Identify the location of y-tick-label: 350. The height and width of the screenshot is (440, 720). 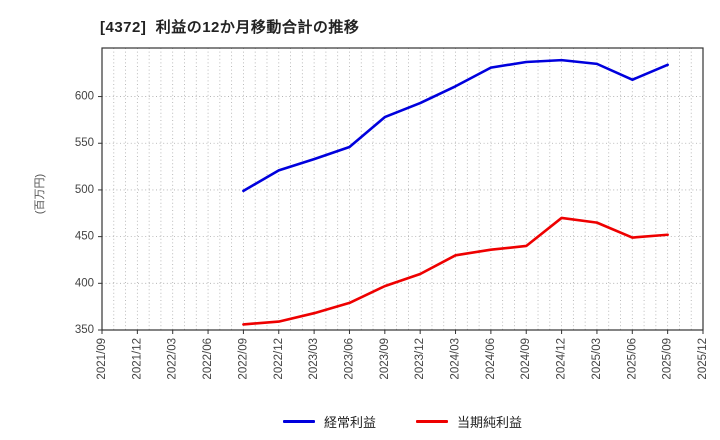
(84, 330).